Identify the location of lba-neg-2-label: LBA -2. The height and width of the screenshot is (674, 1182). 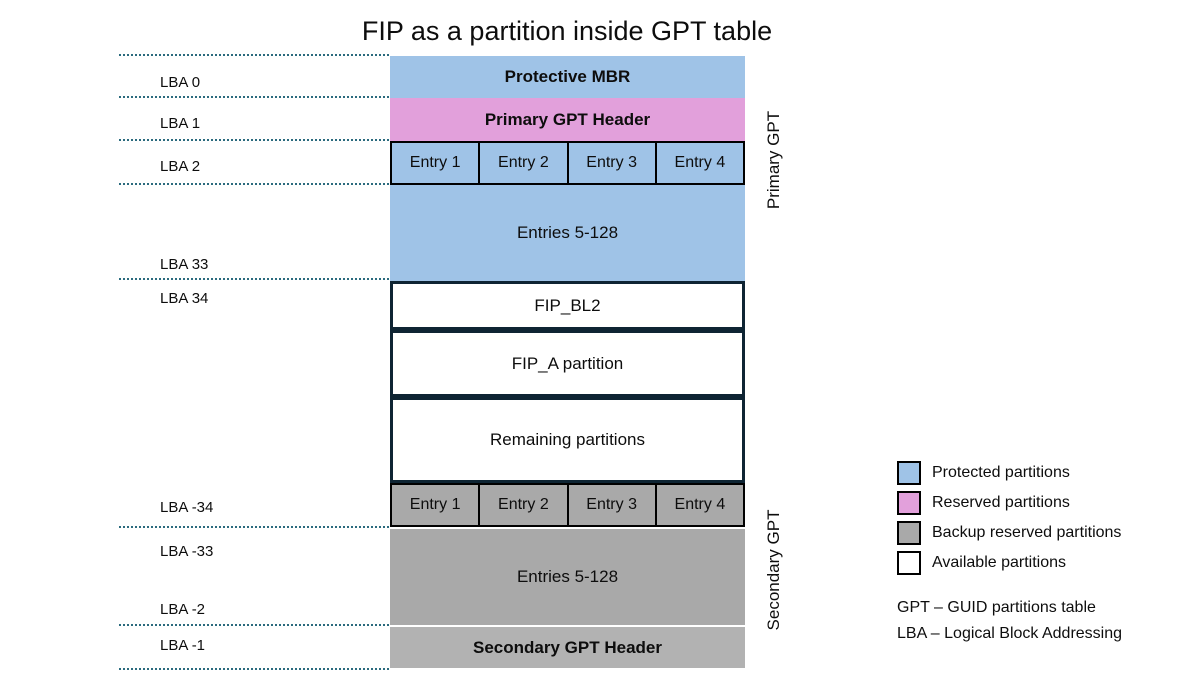
(183, 609).